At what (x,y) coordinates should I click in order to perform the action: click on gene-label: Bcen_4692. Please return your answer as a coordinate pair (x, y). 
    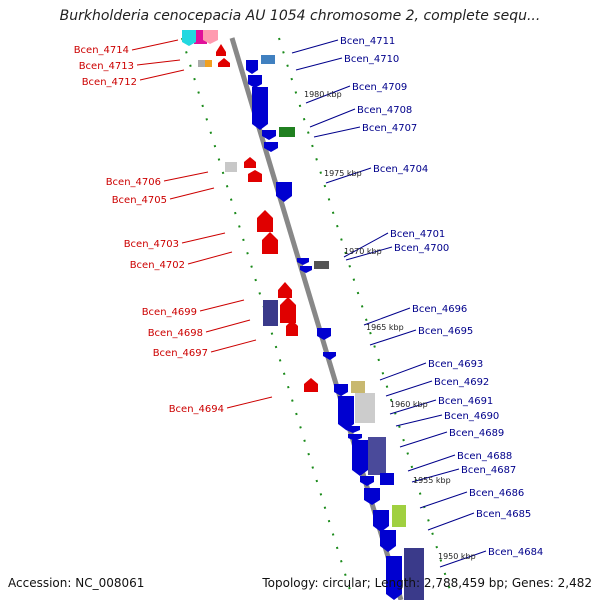
    Looking at the image, I should click on (461, 382).